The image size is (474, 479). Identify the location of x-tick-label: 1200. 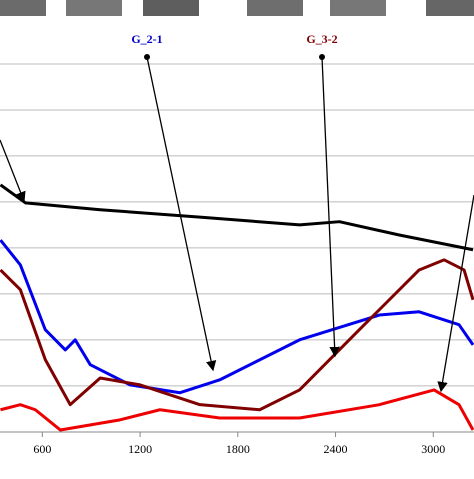
(140, 449).